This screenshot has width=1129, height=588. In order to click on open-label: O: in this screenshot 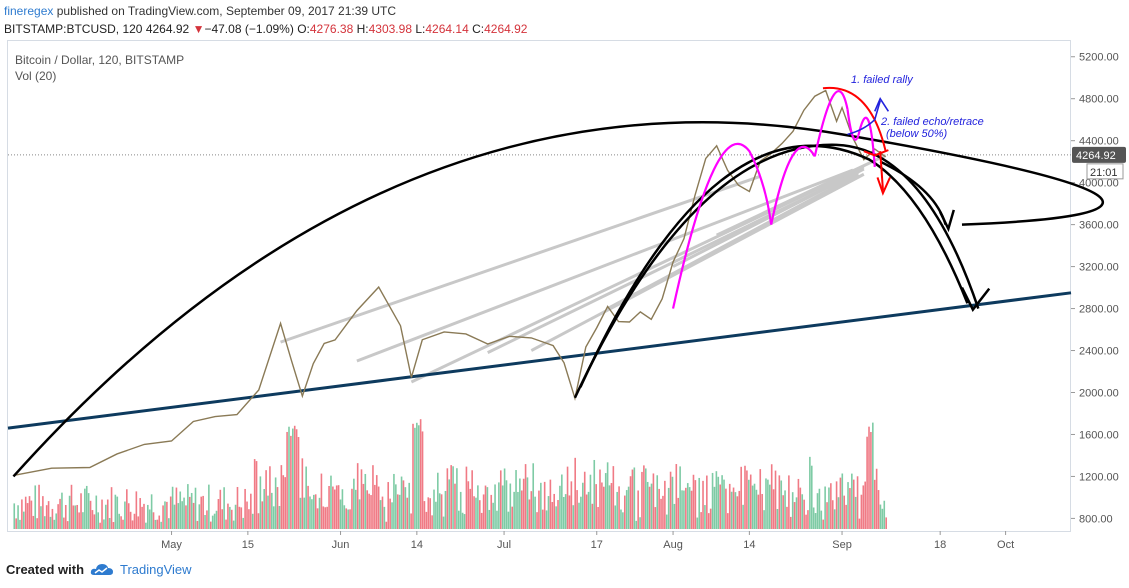, I will do `click(303, 29)`.